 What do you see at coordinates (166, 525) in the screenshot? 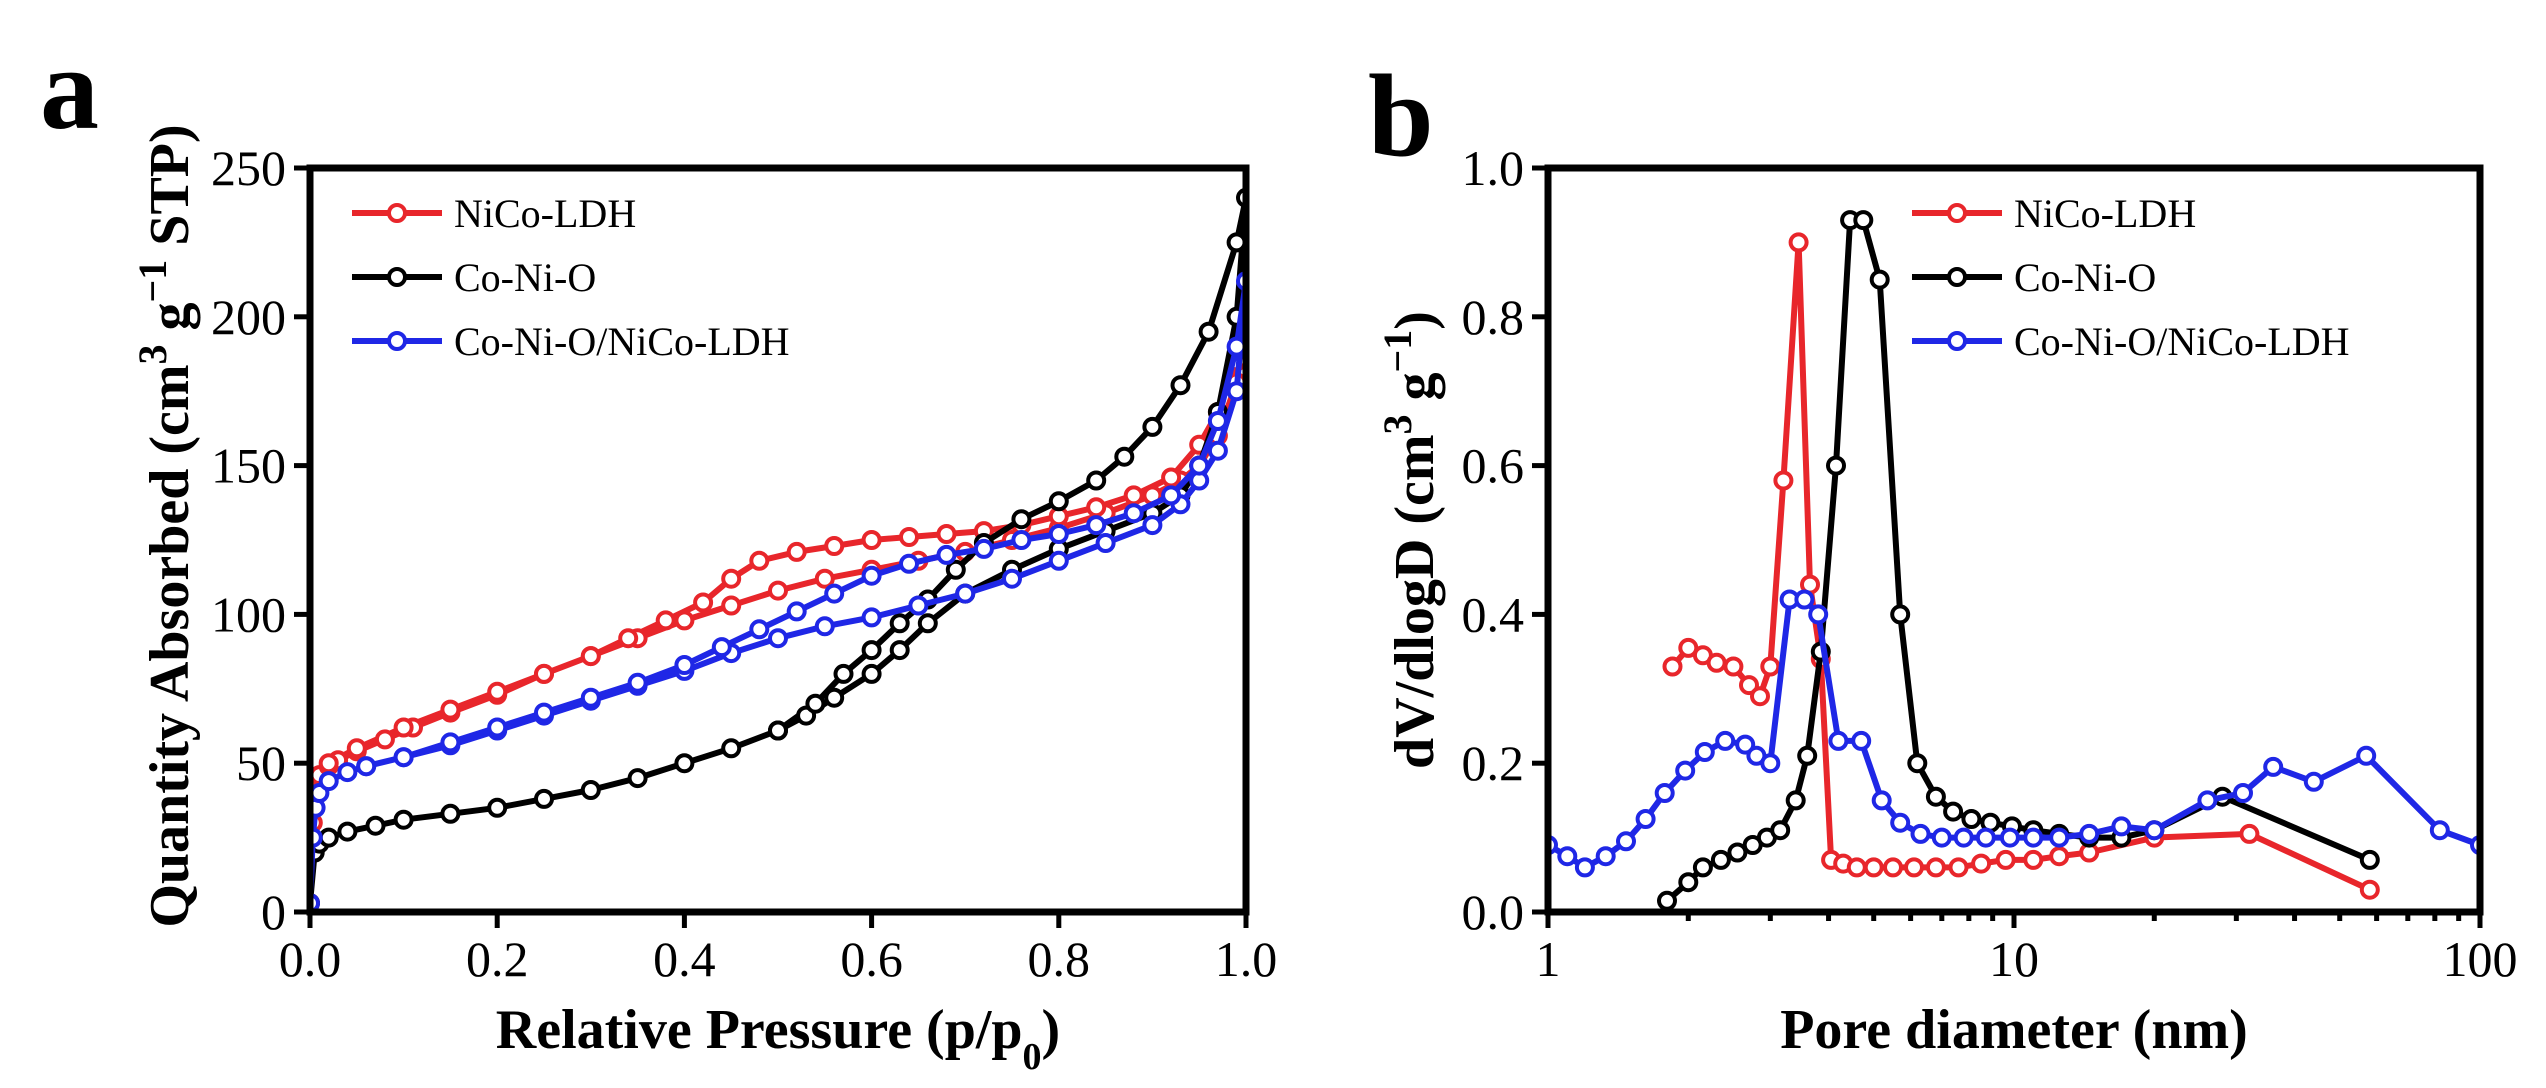
I see `panel-a-y-axis-title: Quantity Absorbed (cm3 g−1 STP)` at bounding box center [166, 525].